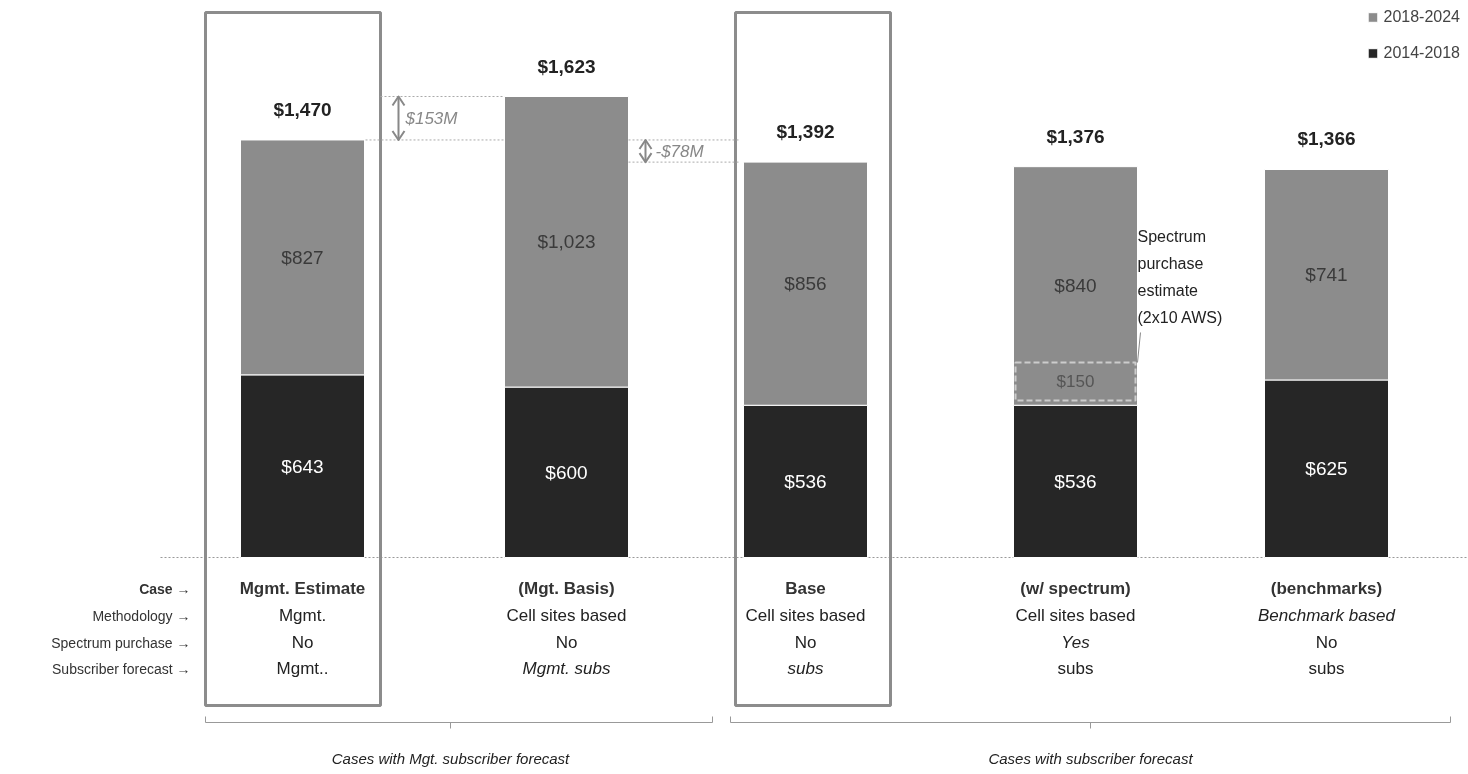 The height and width of the screenshot is (774, 1468). I want to click on text: Case →, so click(165, 588).